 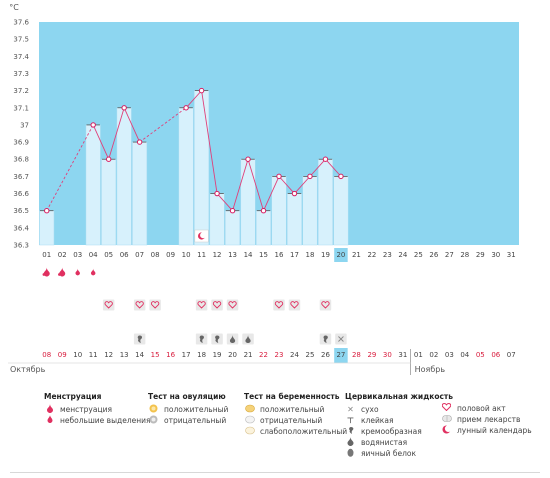 What do you see at coordinates (21, 91) in the screenshot?
I see `y-tick-label: 37.2` at bounding box center [21, 91].